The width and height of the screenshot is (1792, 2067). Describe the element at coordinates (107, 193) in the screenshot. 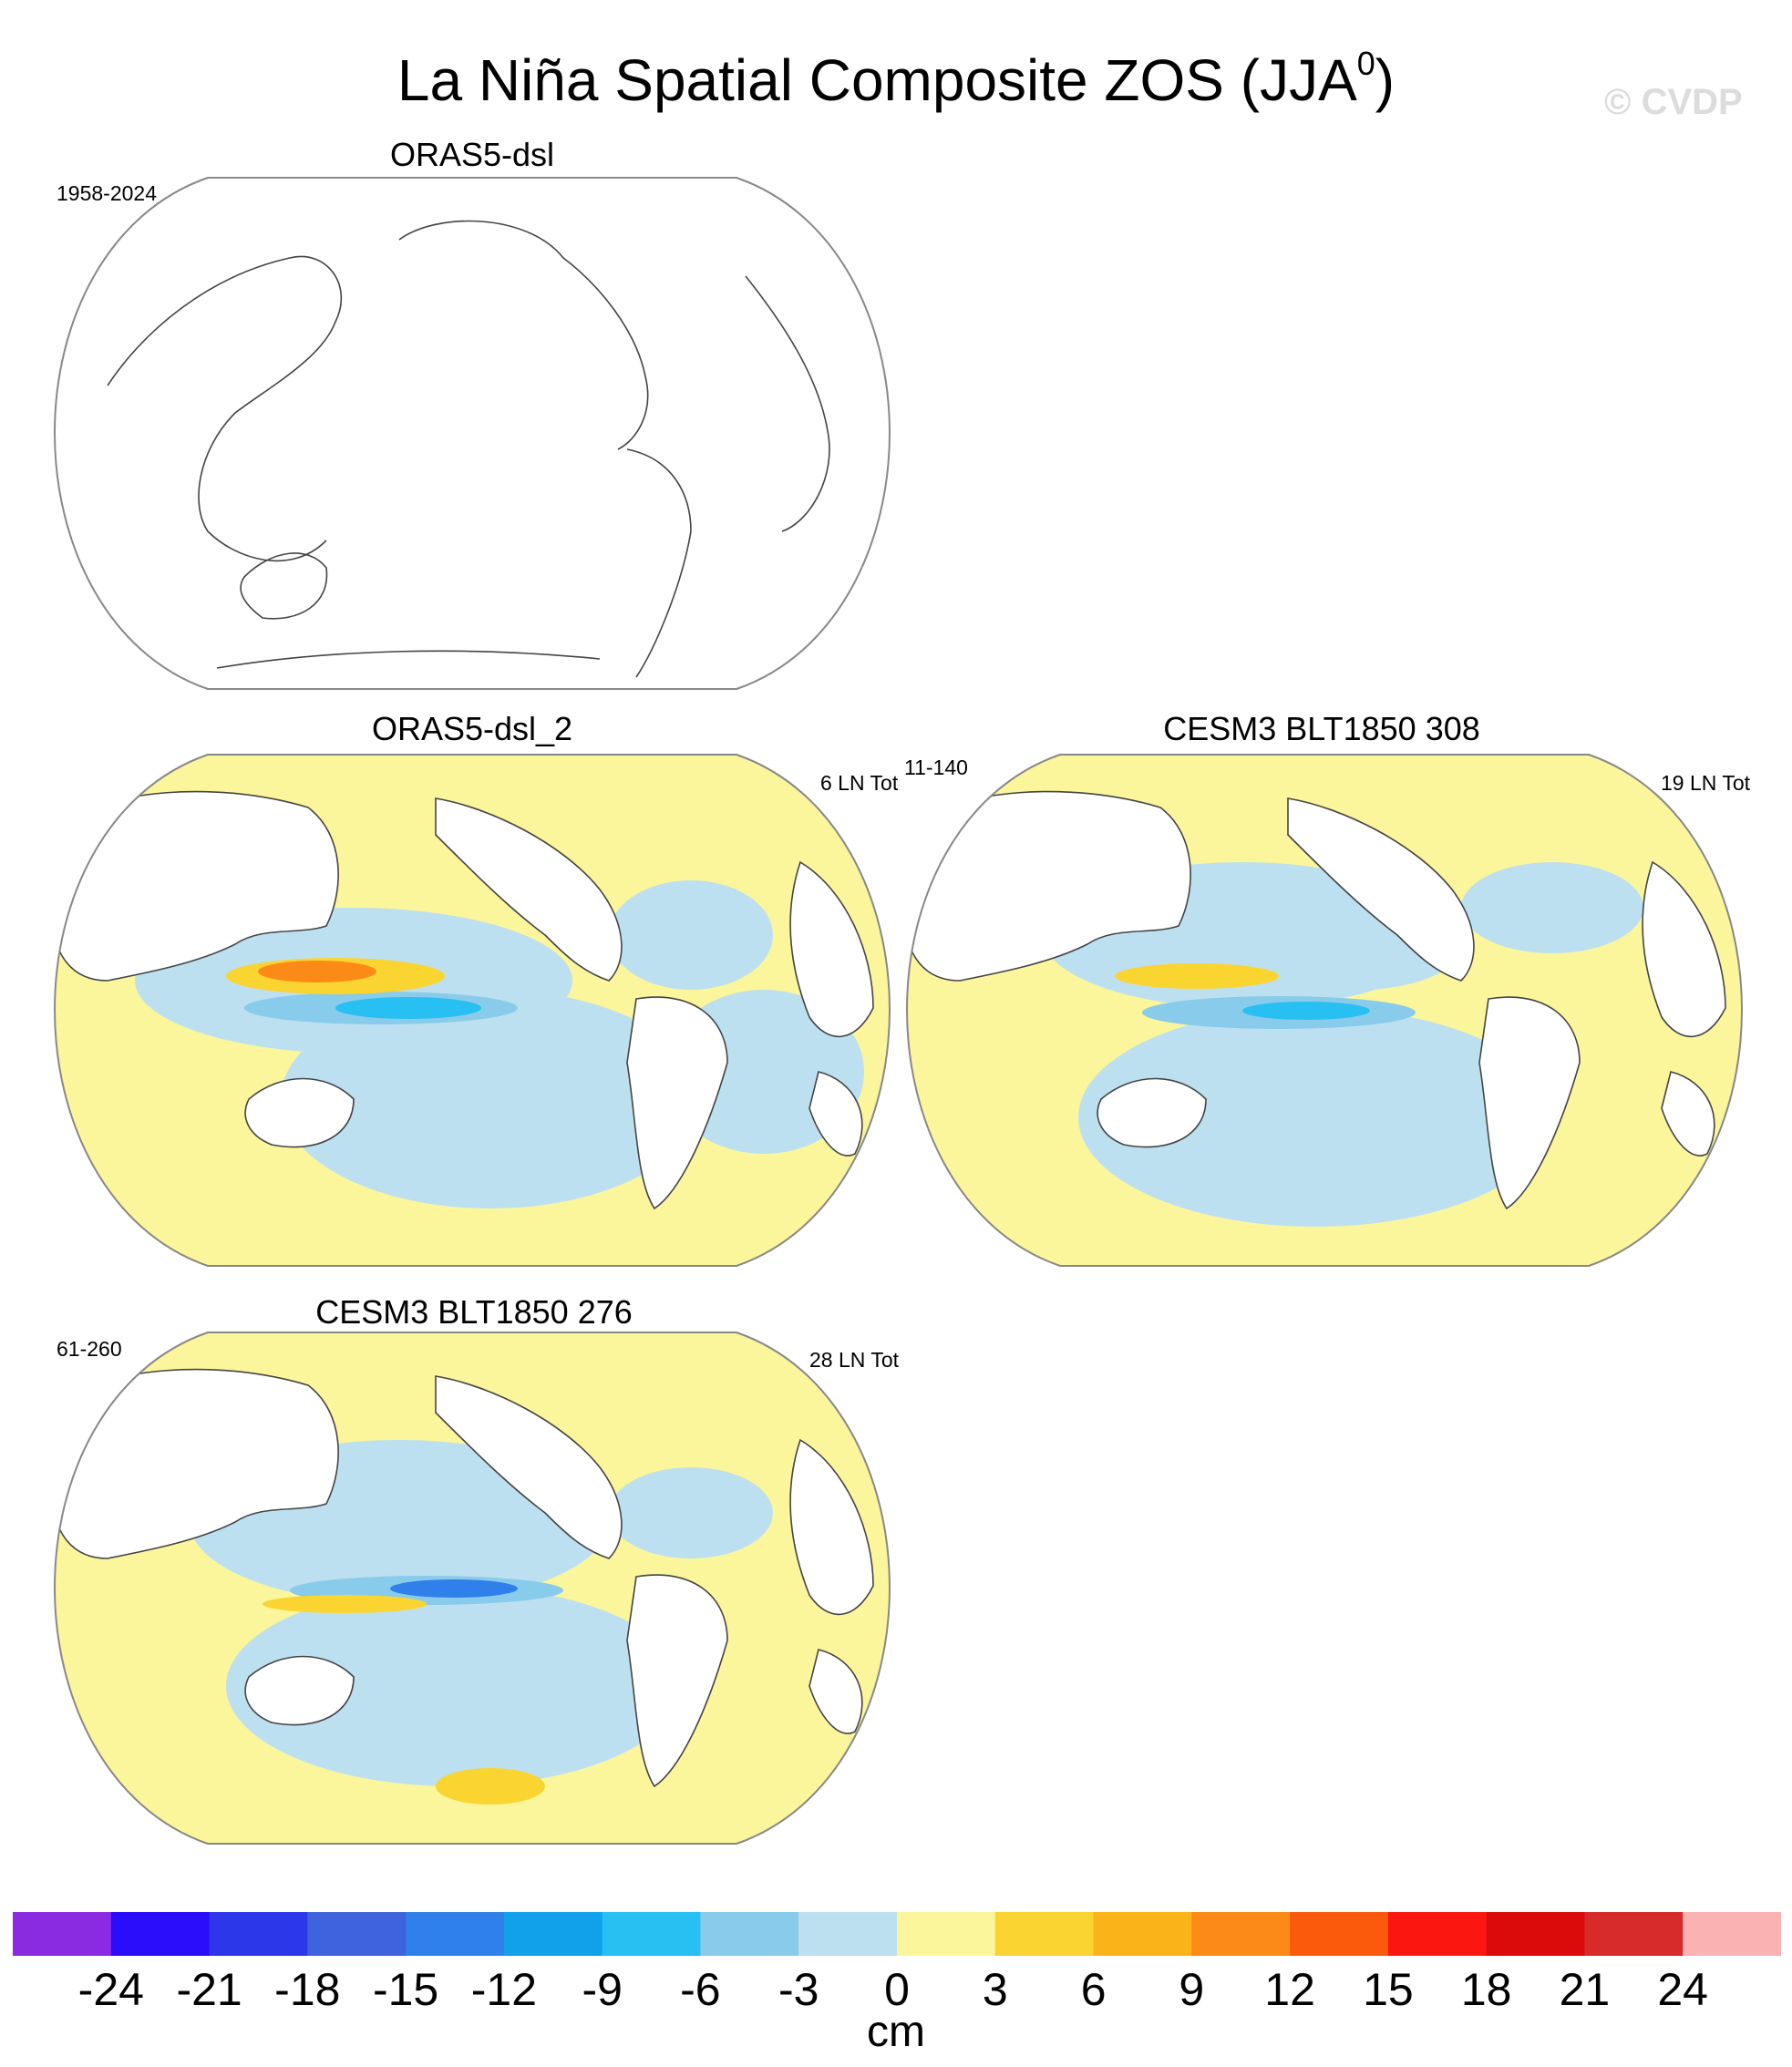

I see `panel-years-oras5-dsl: 1958-2024` at that location.